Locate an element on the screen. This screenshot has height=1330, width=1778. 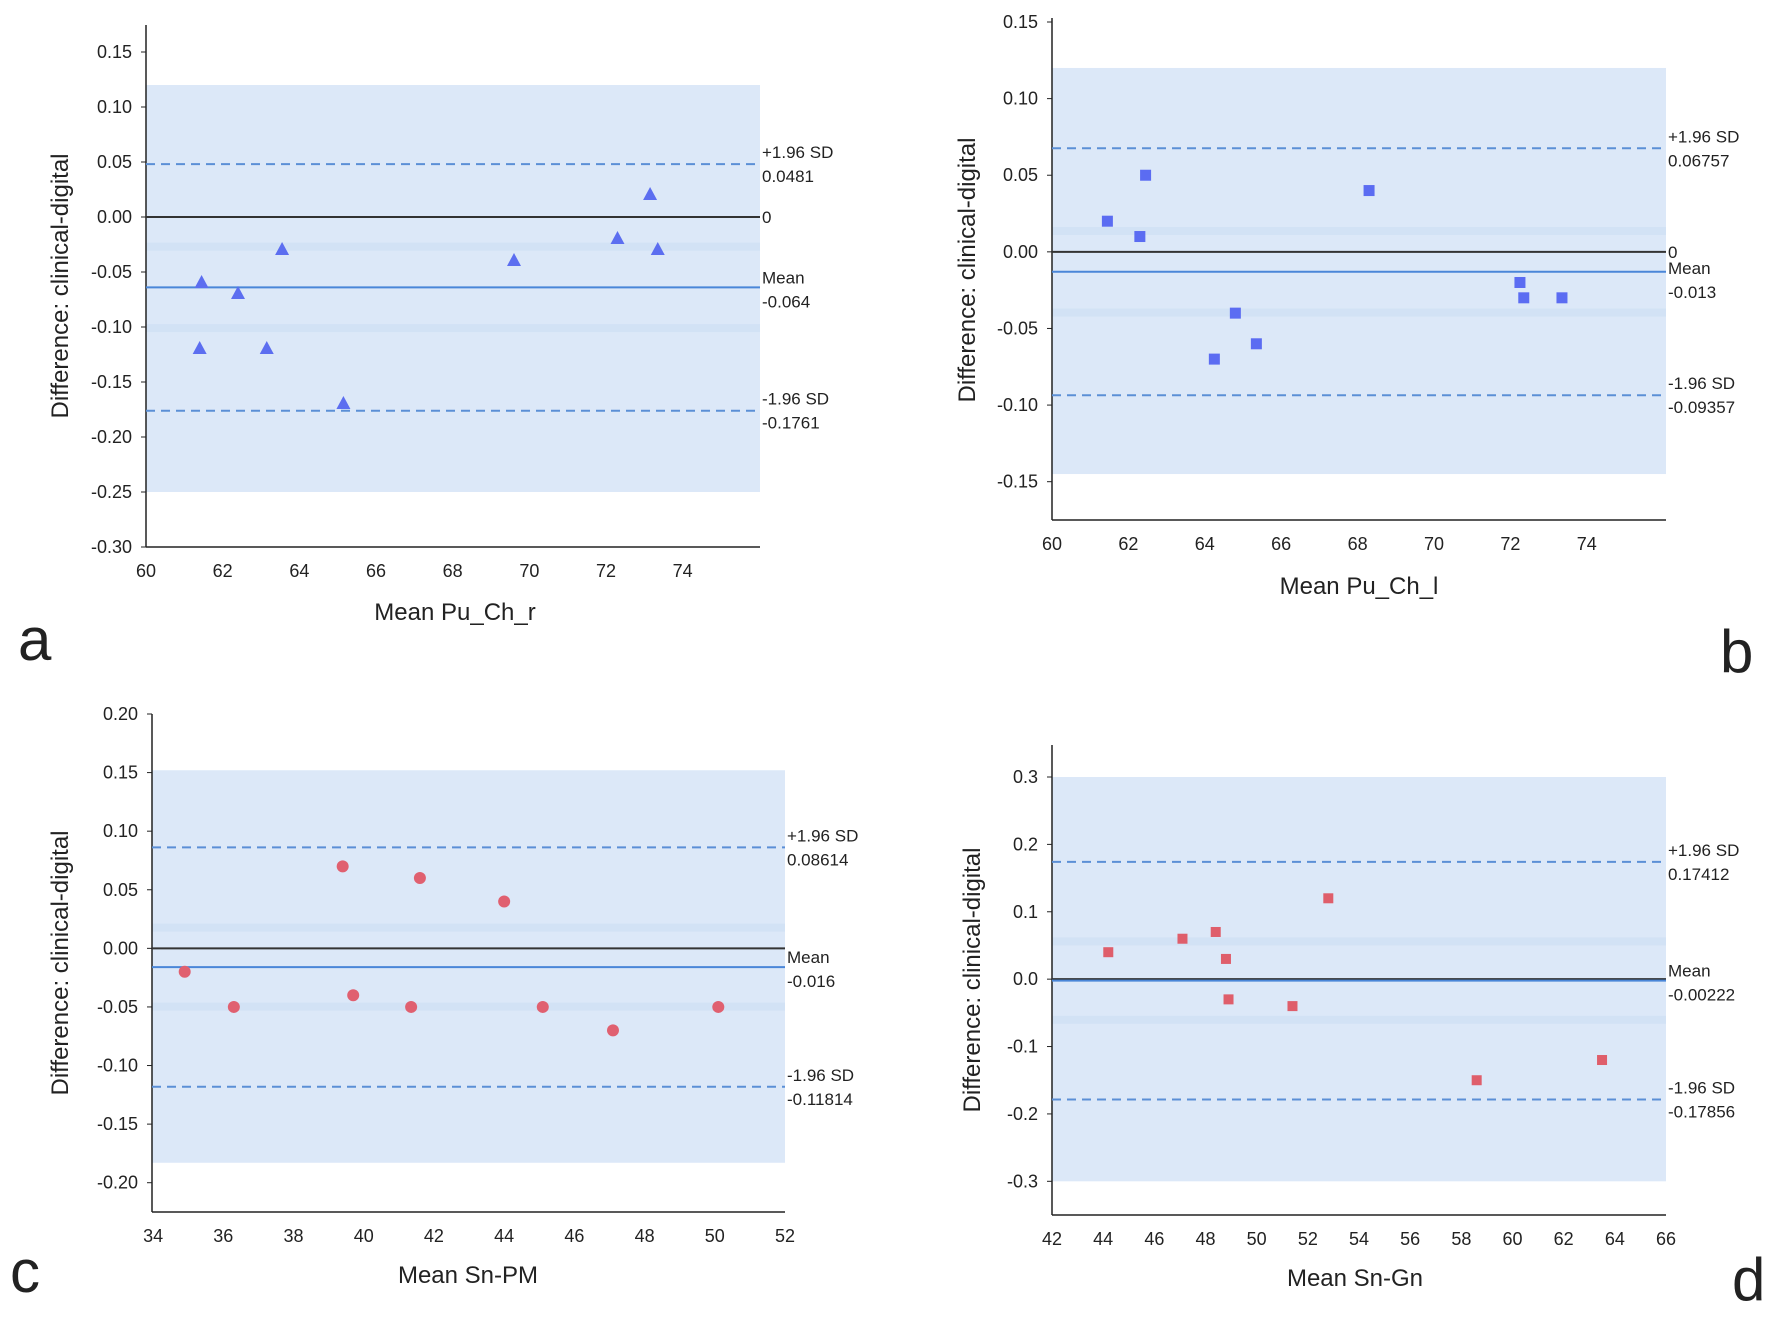
x-tick-label: 48 is located at coordinates (1205, 1239).